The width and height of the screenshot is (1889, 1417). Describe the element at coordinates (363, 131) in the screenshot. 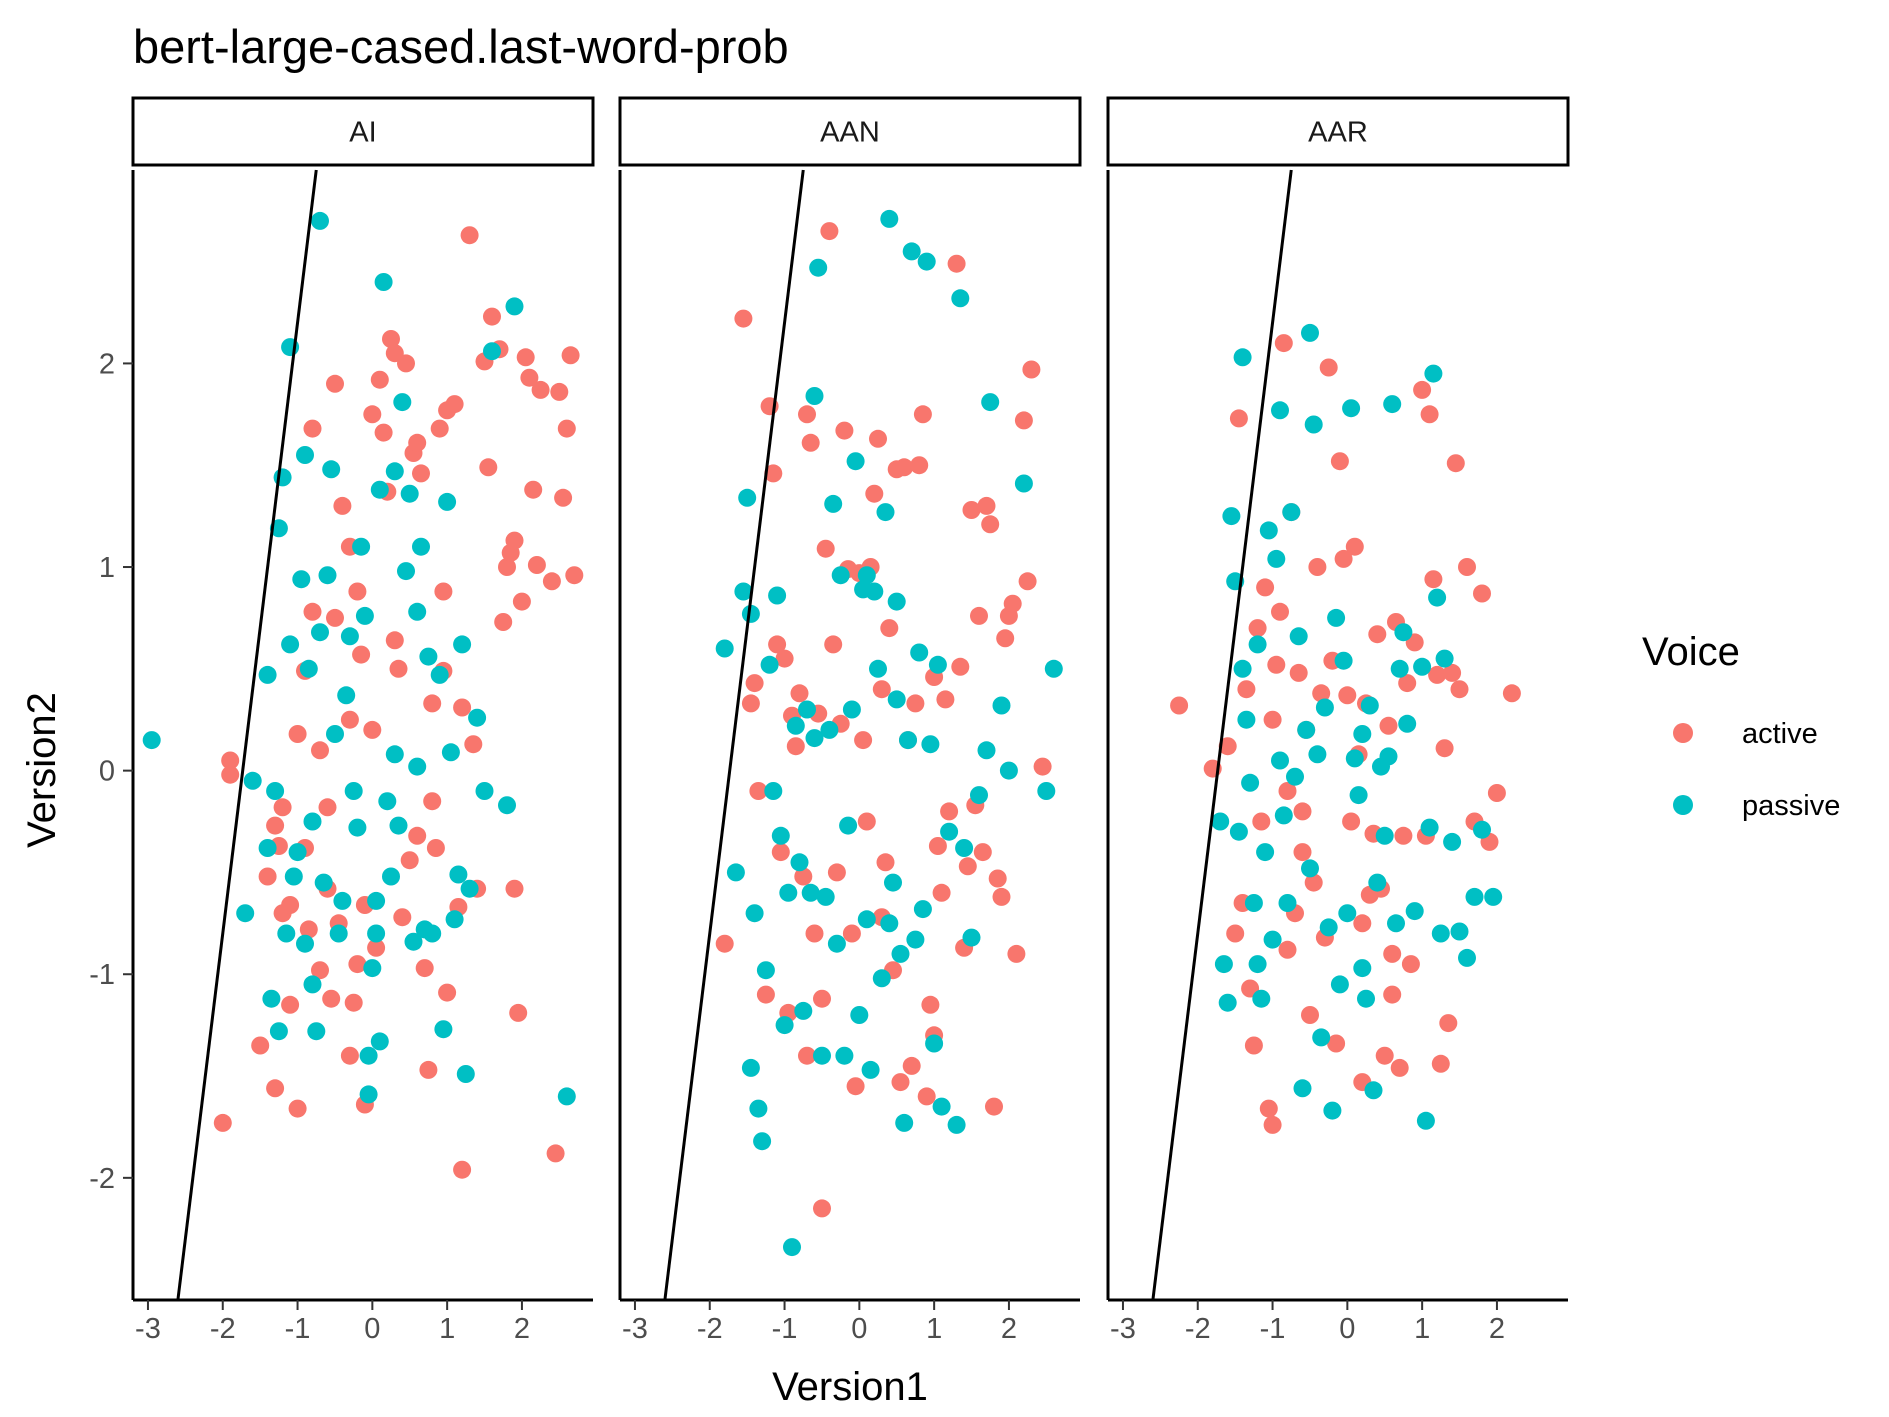

I see `facet-strip` at that location.